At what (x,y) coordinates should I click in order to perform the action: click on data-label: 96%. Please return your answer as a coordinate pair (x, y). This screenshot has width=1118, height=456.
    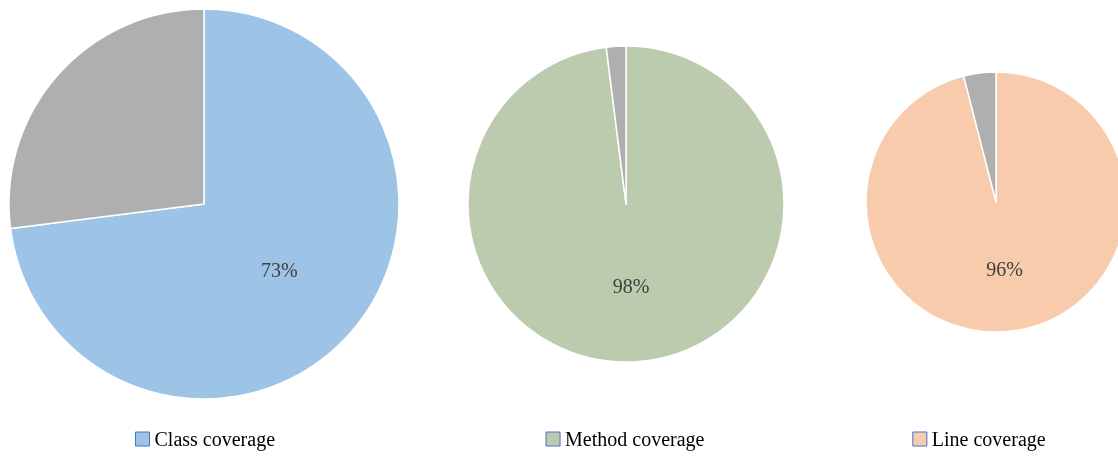
    Looking at the image, I should click on (1004, 269).